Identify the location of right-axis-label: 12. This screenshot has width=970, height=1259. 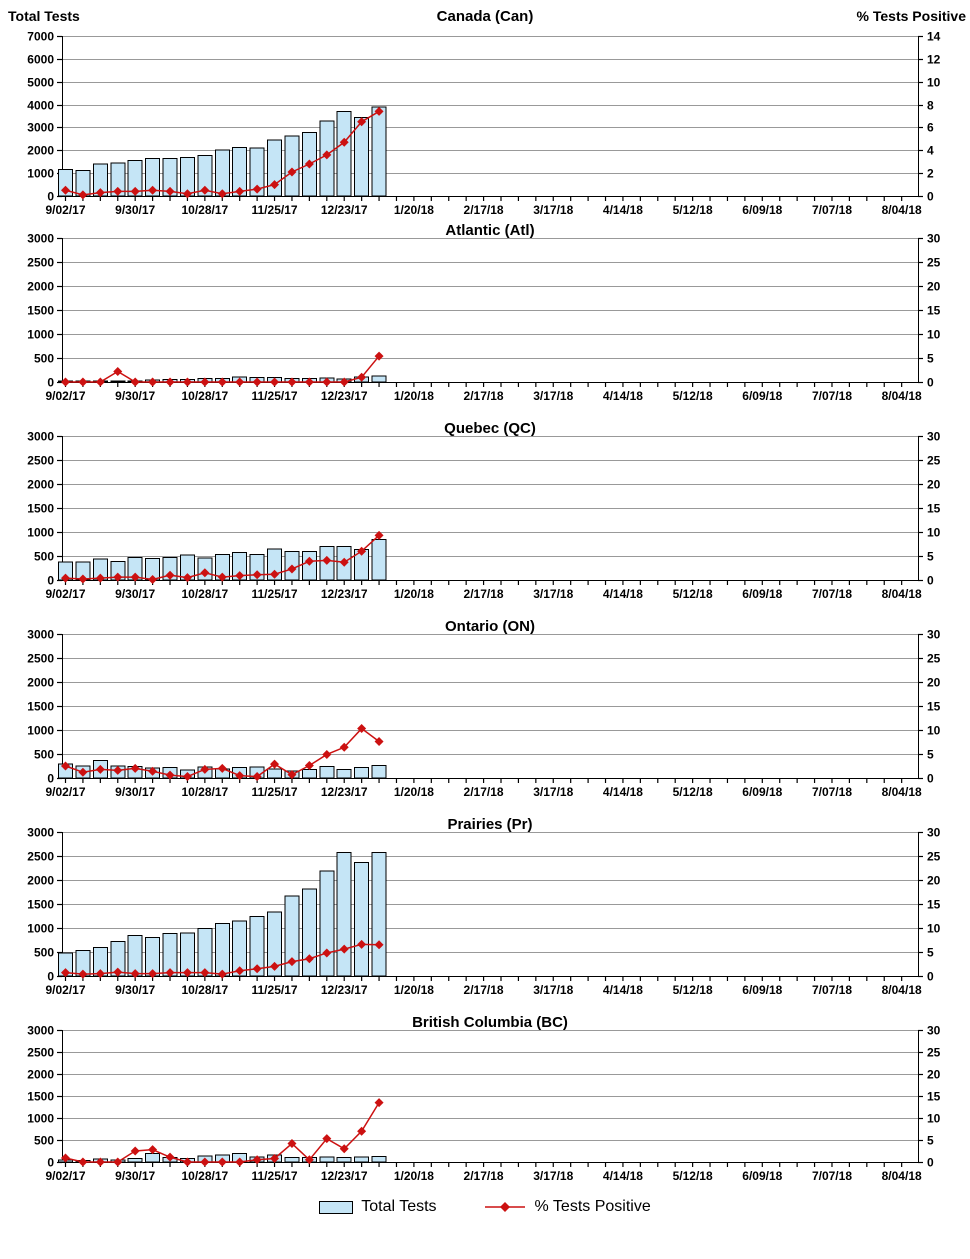
(934, 60).